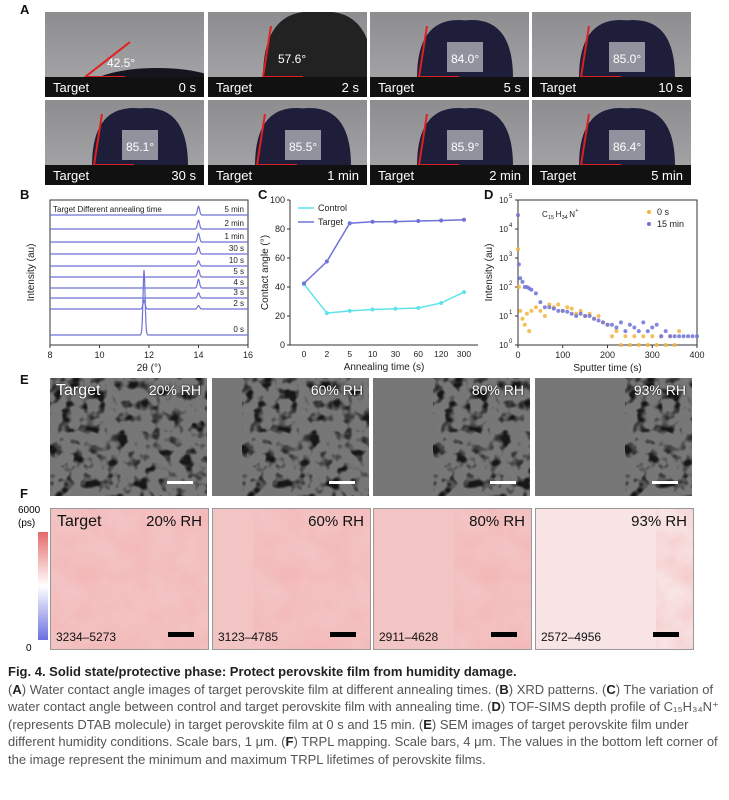 The width and height of the screenshot is (729, 800). I want to click on series-line, so click(384, 298).